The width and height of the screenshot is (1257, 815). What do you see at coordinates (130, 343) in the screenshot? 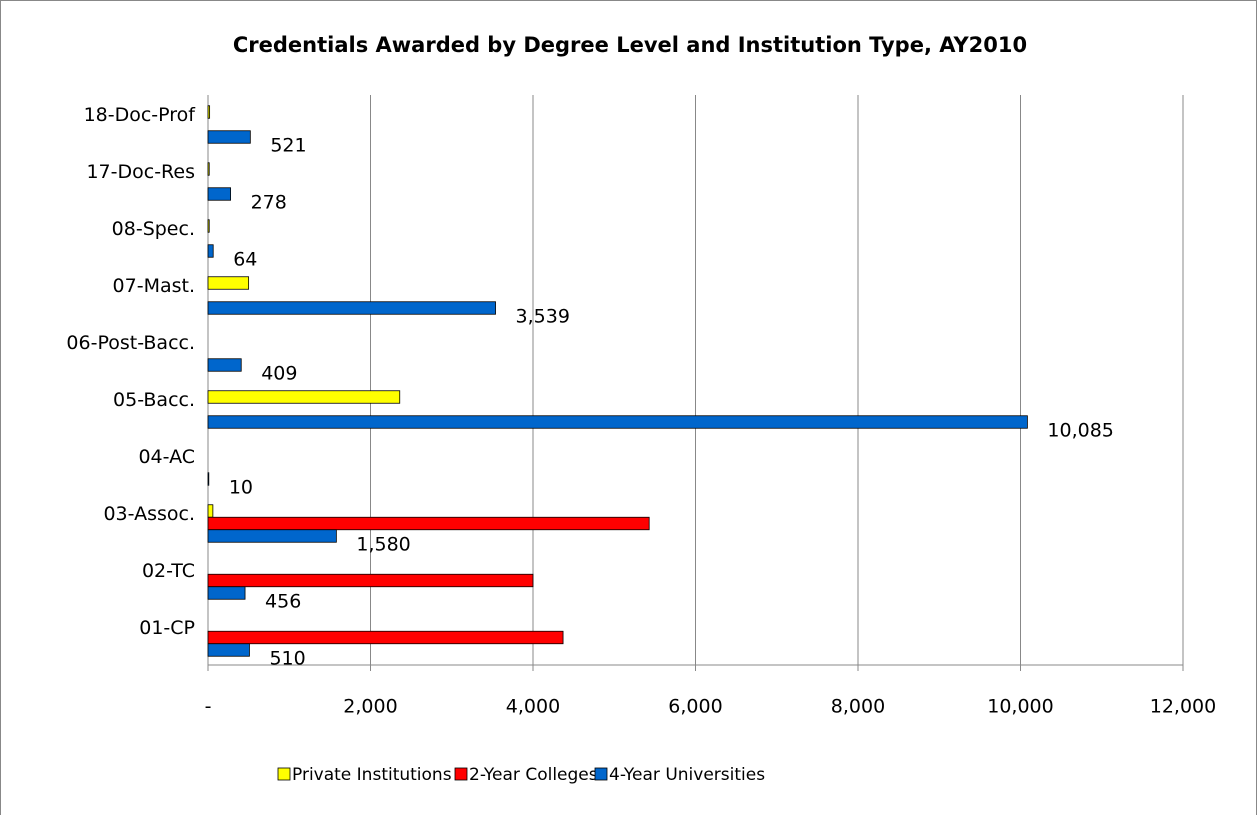
I see `y-tick-label: 06-Post-Bacc.` at bounding box center [130, 343].